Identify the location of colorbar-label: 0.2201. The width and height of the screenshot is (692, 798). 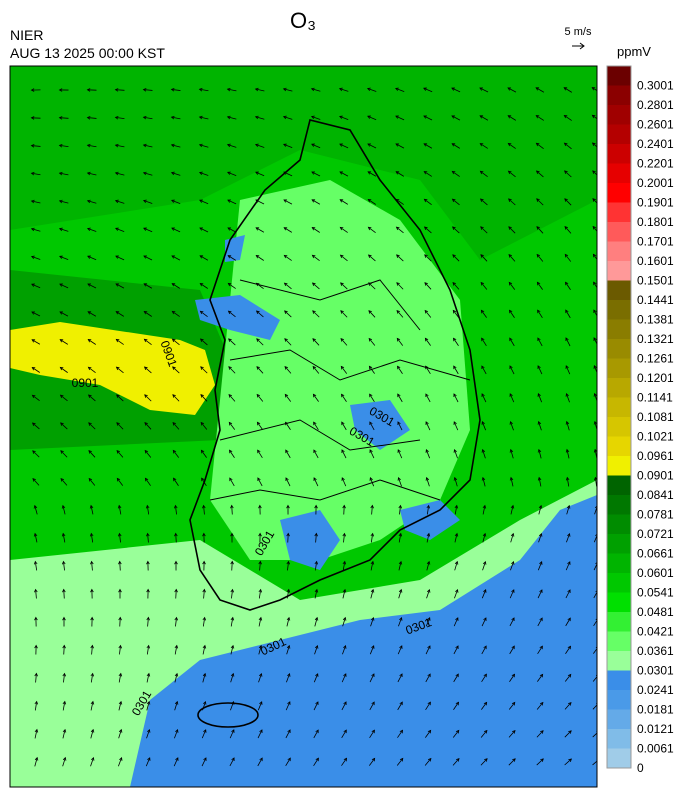
(655, 164).